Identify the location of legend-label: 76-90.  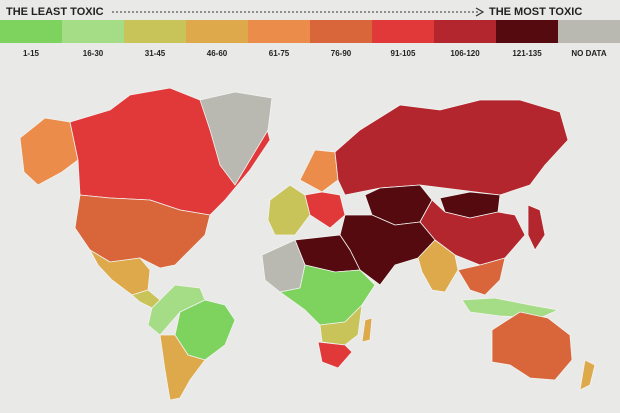
(341, 53).